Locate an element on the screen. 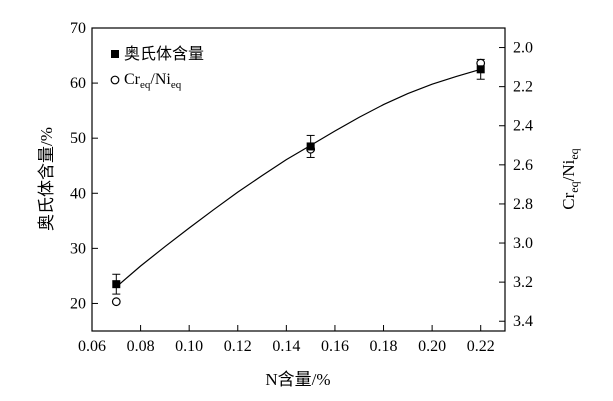 The width and height of the screenshot is (613, 401). legend-label-cr-ni-sub2: eq is located at coordinates (176, 85).